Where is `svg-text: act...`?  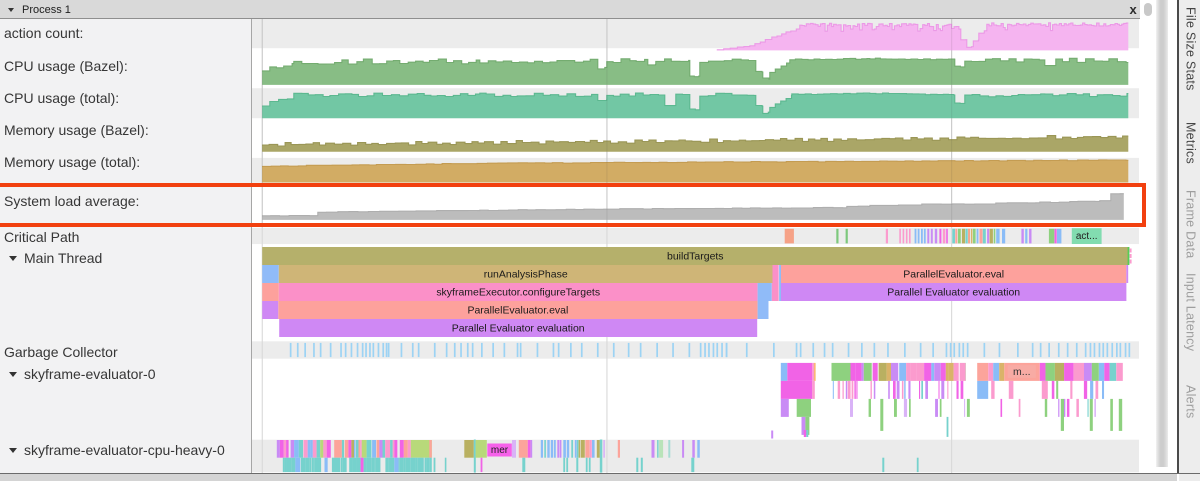
svg-text: act... is located at coordinates (1087, 235).